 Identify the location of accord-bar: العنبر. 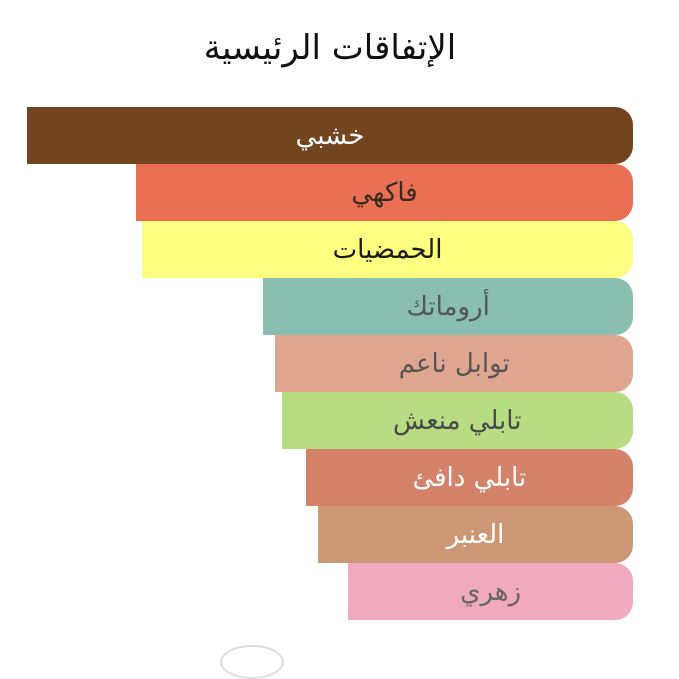
(475, 534).